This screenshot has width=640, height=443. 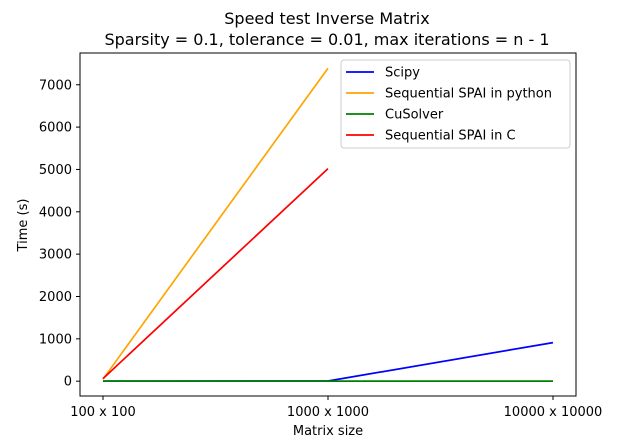 I want to click on series-line-scipy, so click(x=328, y=361).